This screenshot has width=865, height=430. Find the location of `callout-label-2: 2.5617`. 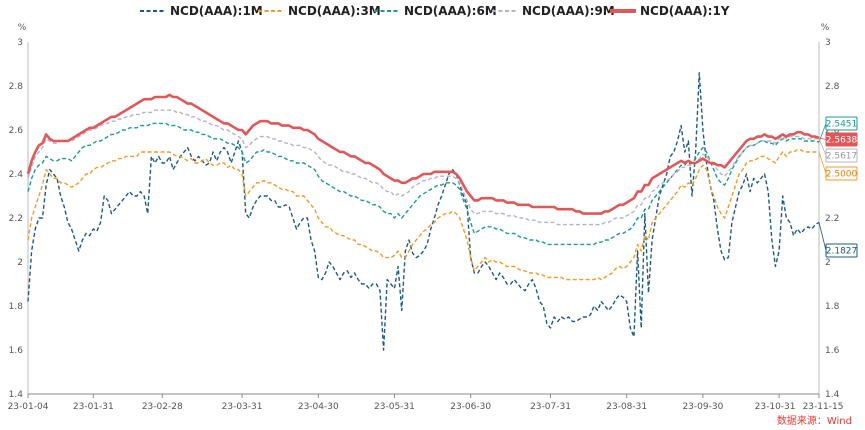

callout-label-2: 2.5617 is located at coordinates (842, 157).